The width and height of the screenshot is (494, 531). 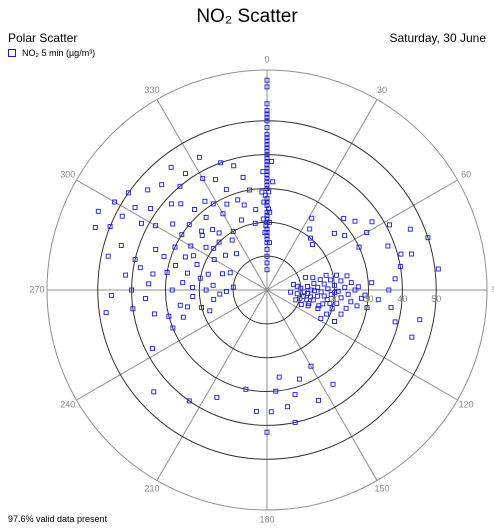 I want to click on radial-label-50: 50, so click(x=436, y=299).